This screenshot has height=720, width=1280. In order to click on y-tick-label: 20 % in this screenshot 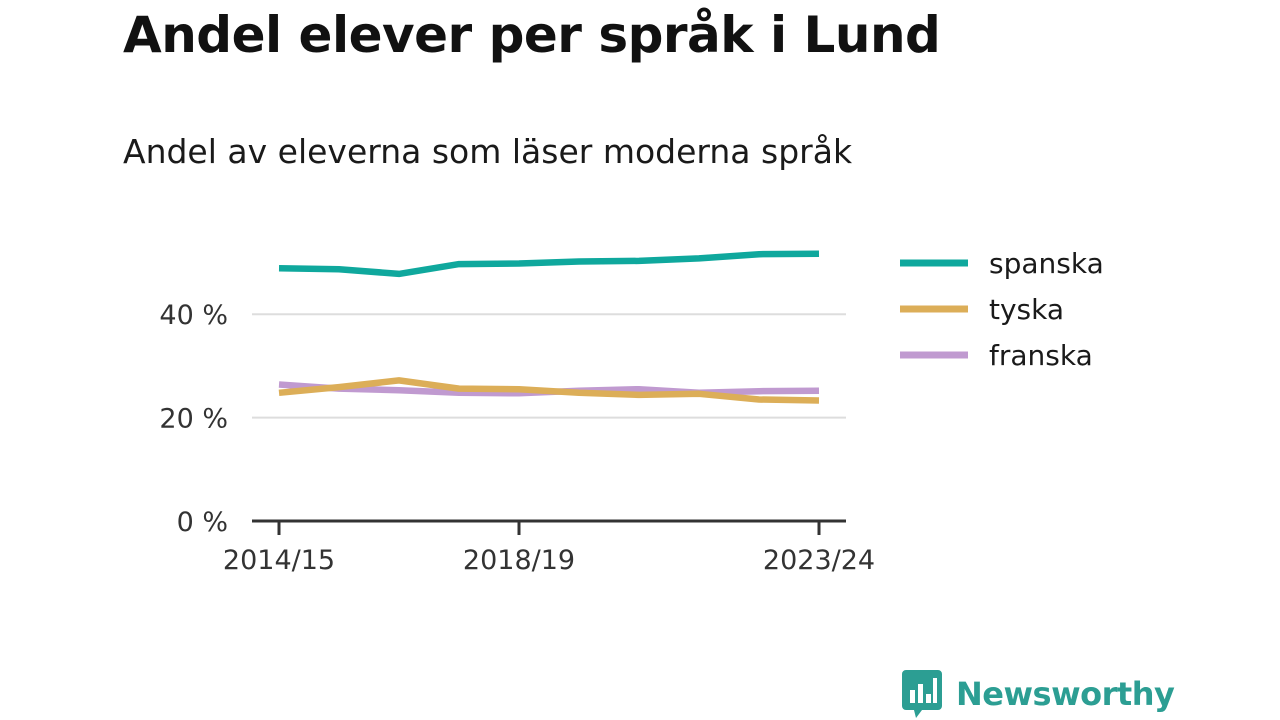, I will do `click(193, 419)`.